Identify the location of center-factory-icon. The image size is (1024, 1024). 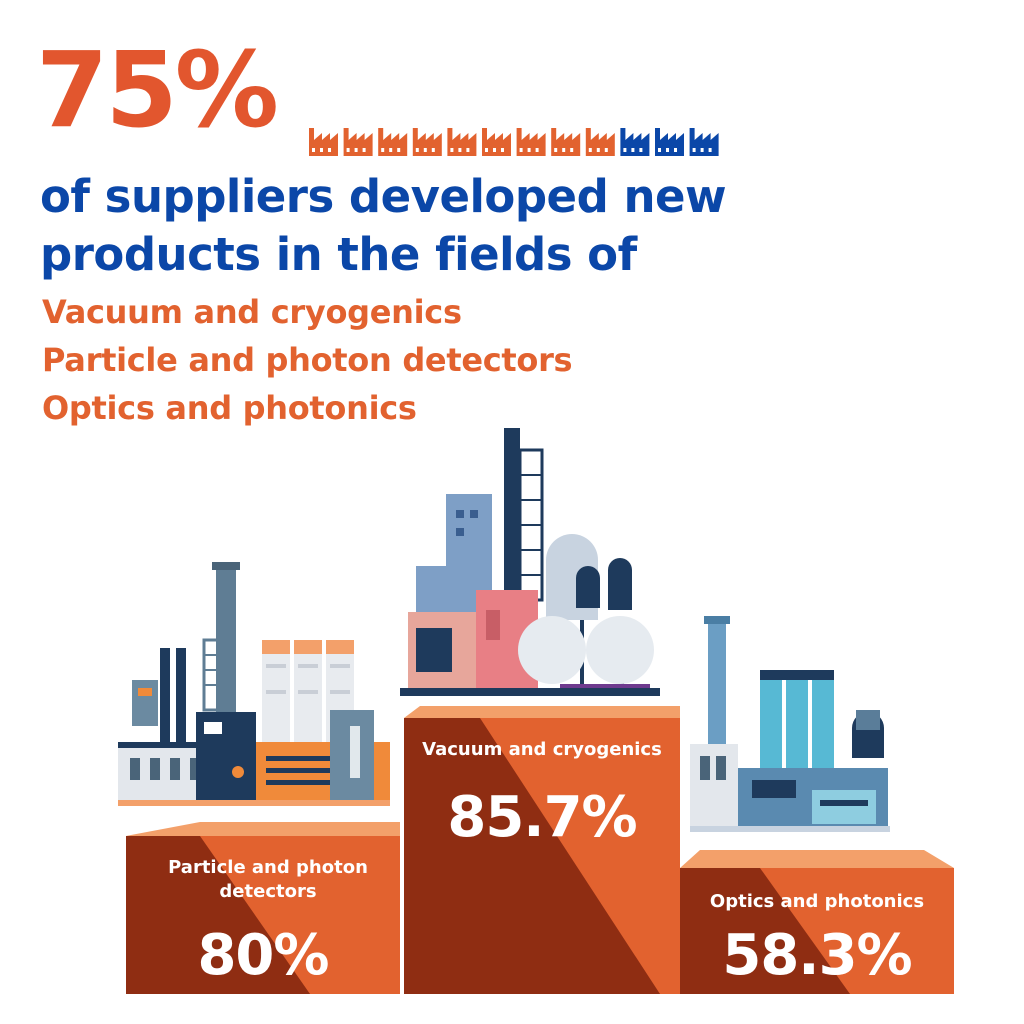
(530, 562).